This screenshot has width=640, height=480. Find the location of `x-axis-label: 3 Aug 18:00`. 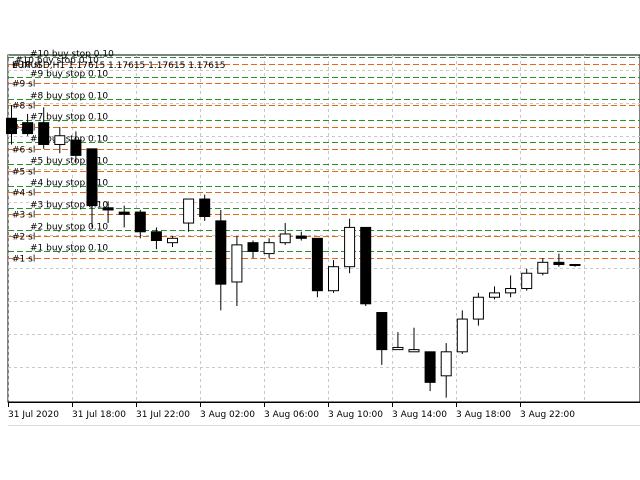

x-axis-label: 3 Aug 18:00 is located at coordinates (483, 415).